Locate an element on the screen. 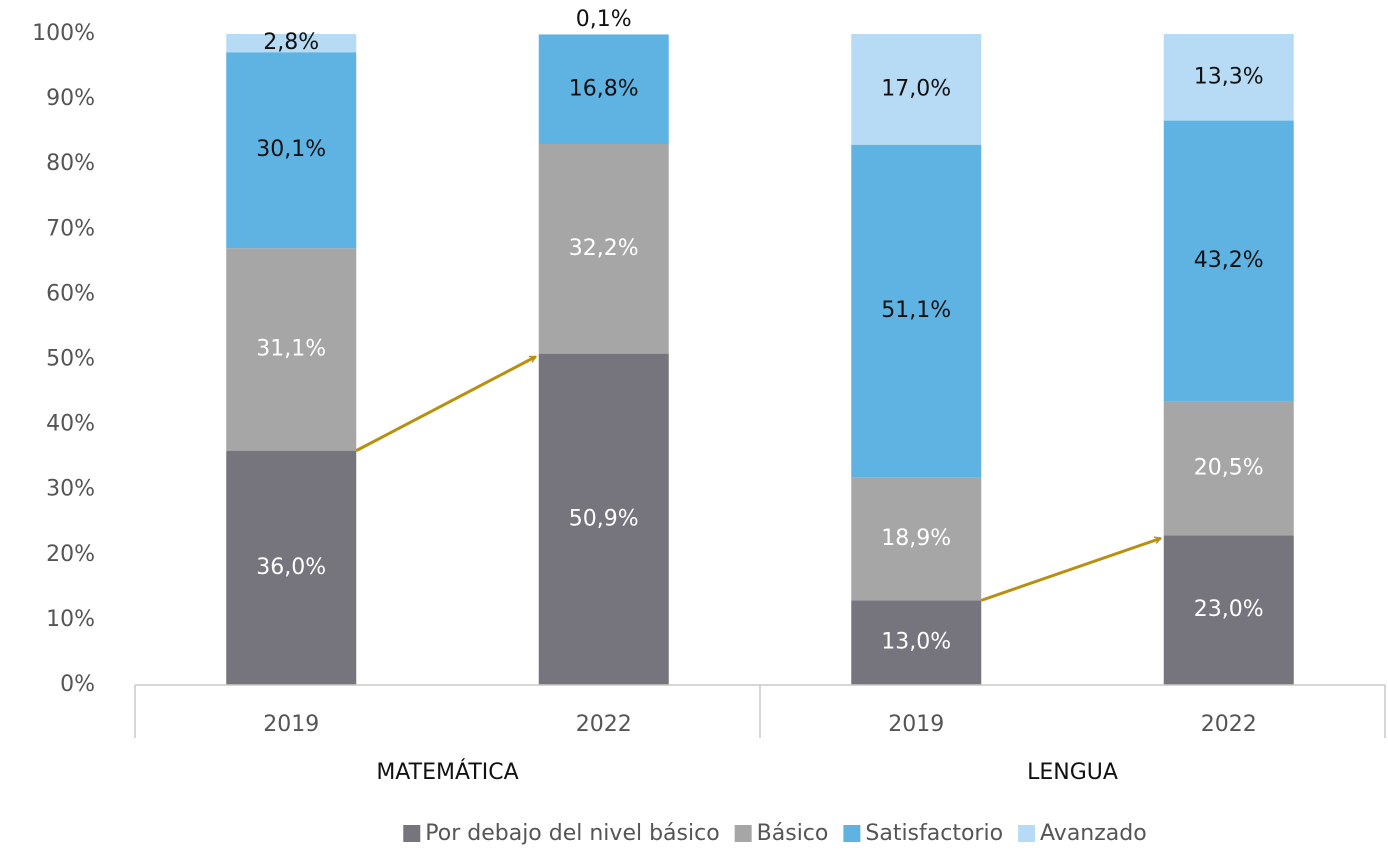  value-label: 36,0% is located at coordinates (291, 567).